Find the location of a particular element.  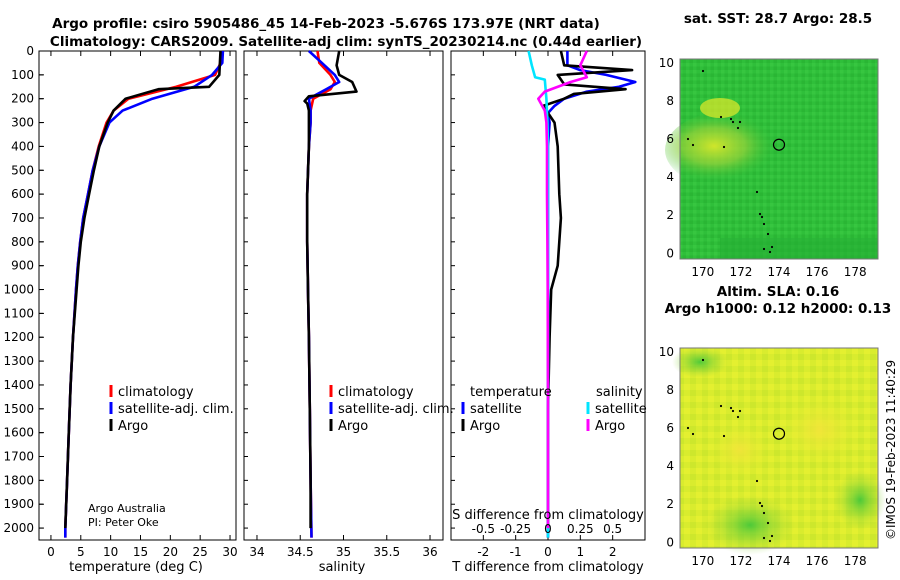

series-line-climatology is located at coordinates (143, 294).